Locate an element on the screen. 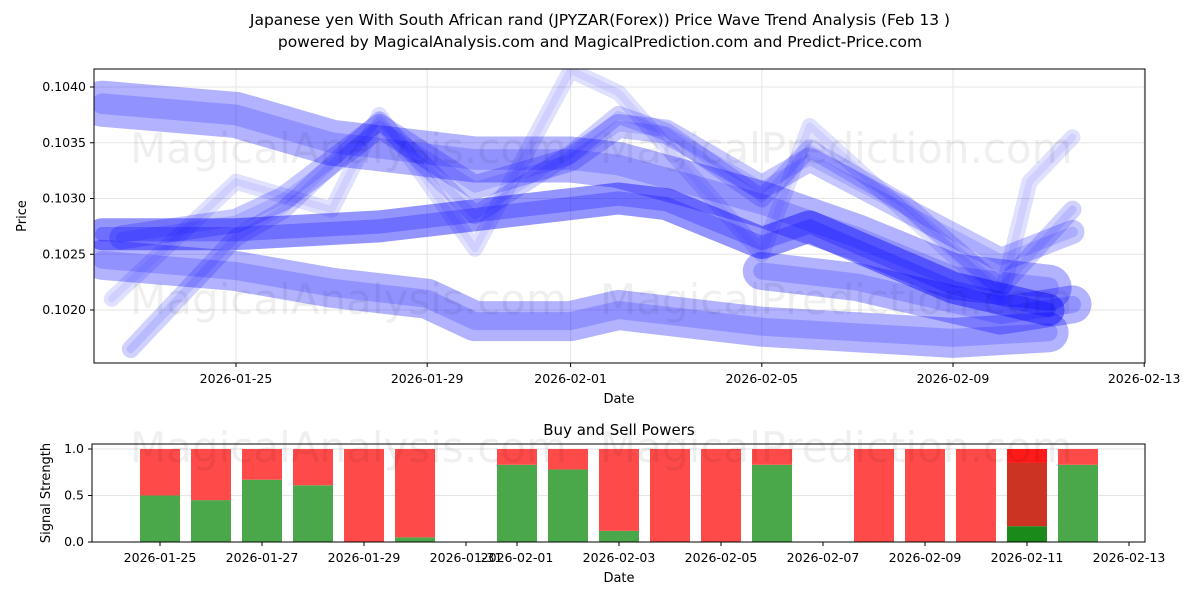 The width and height of the screenshot is (1200, 600). x-tick-label: 2026-02-11 is located at coordinates (1027, 557).